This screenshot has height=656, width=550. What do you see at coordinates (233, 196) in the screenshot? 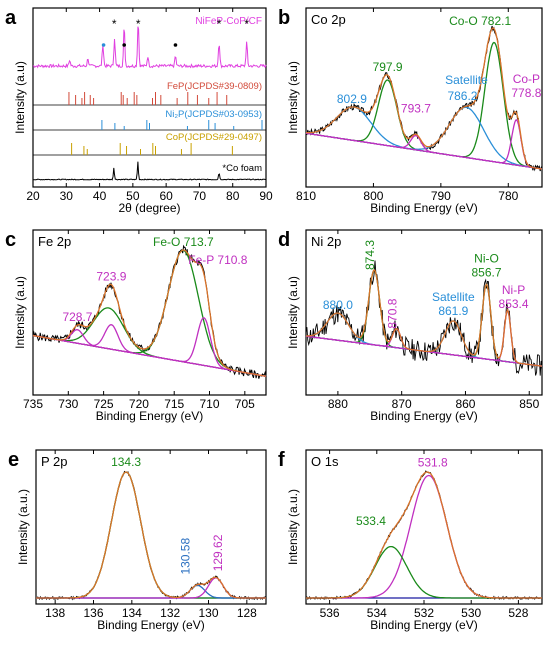
I see `x-tick-label: 80` at bounding box center [233, 196].